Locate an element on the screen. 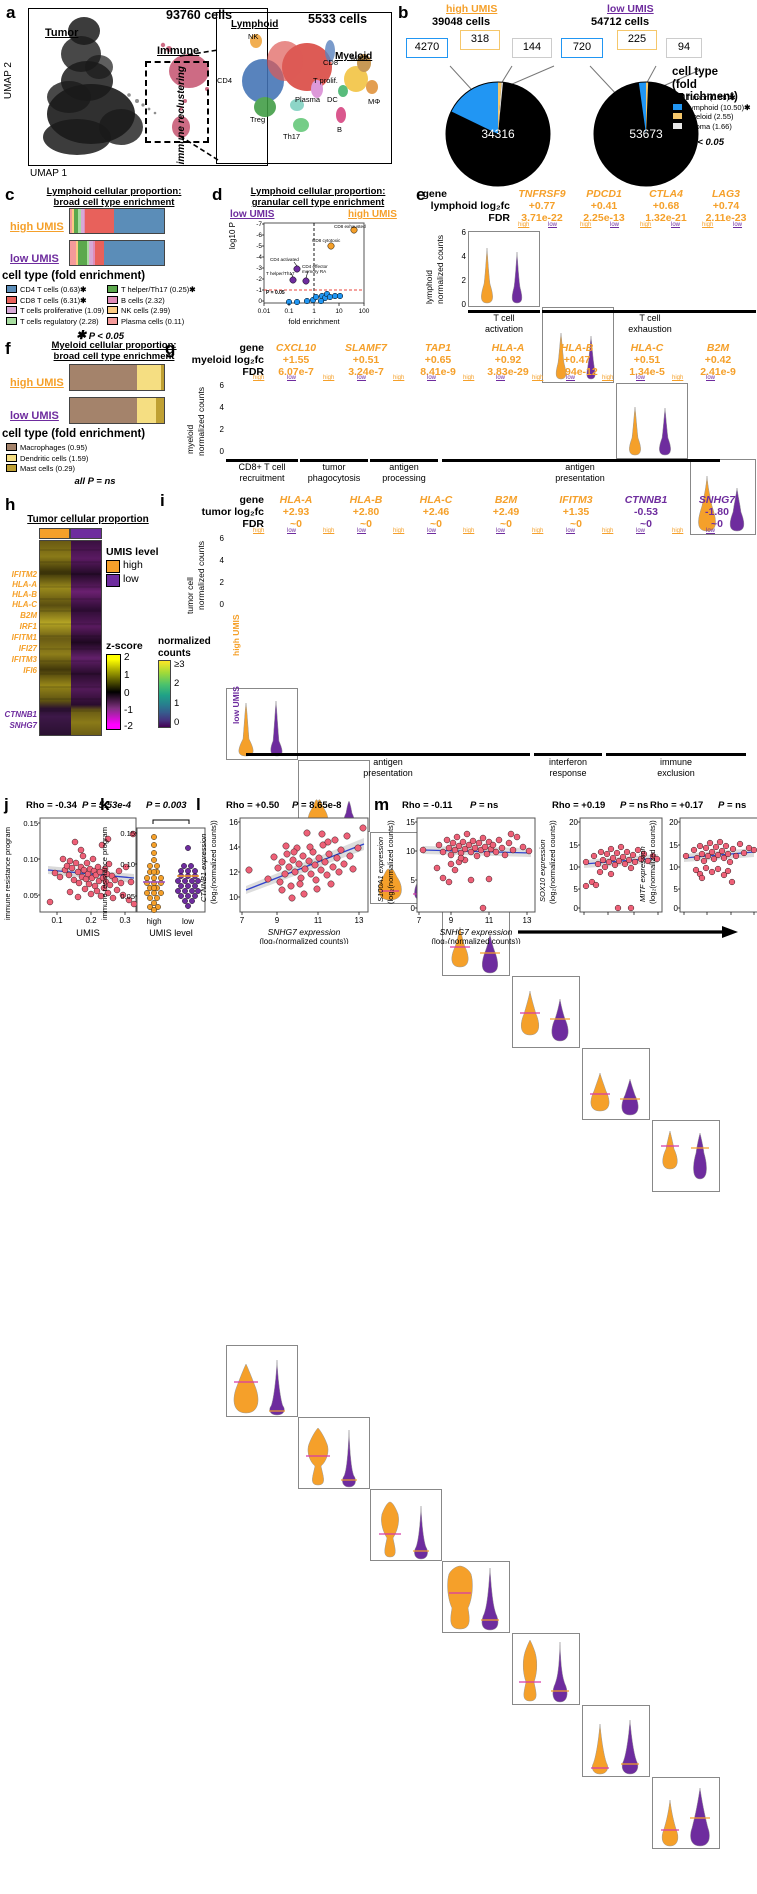  panel-g-fc-6: +0.42 is located at coordinates (718, 360).